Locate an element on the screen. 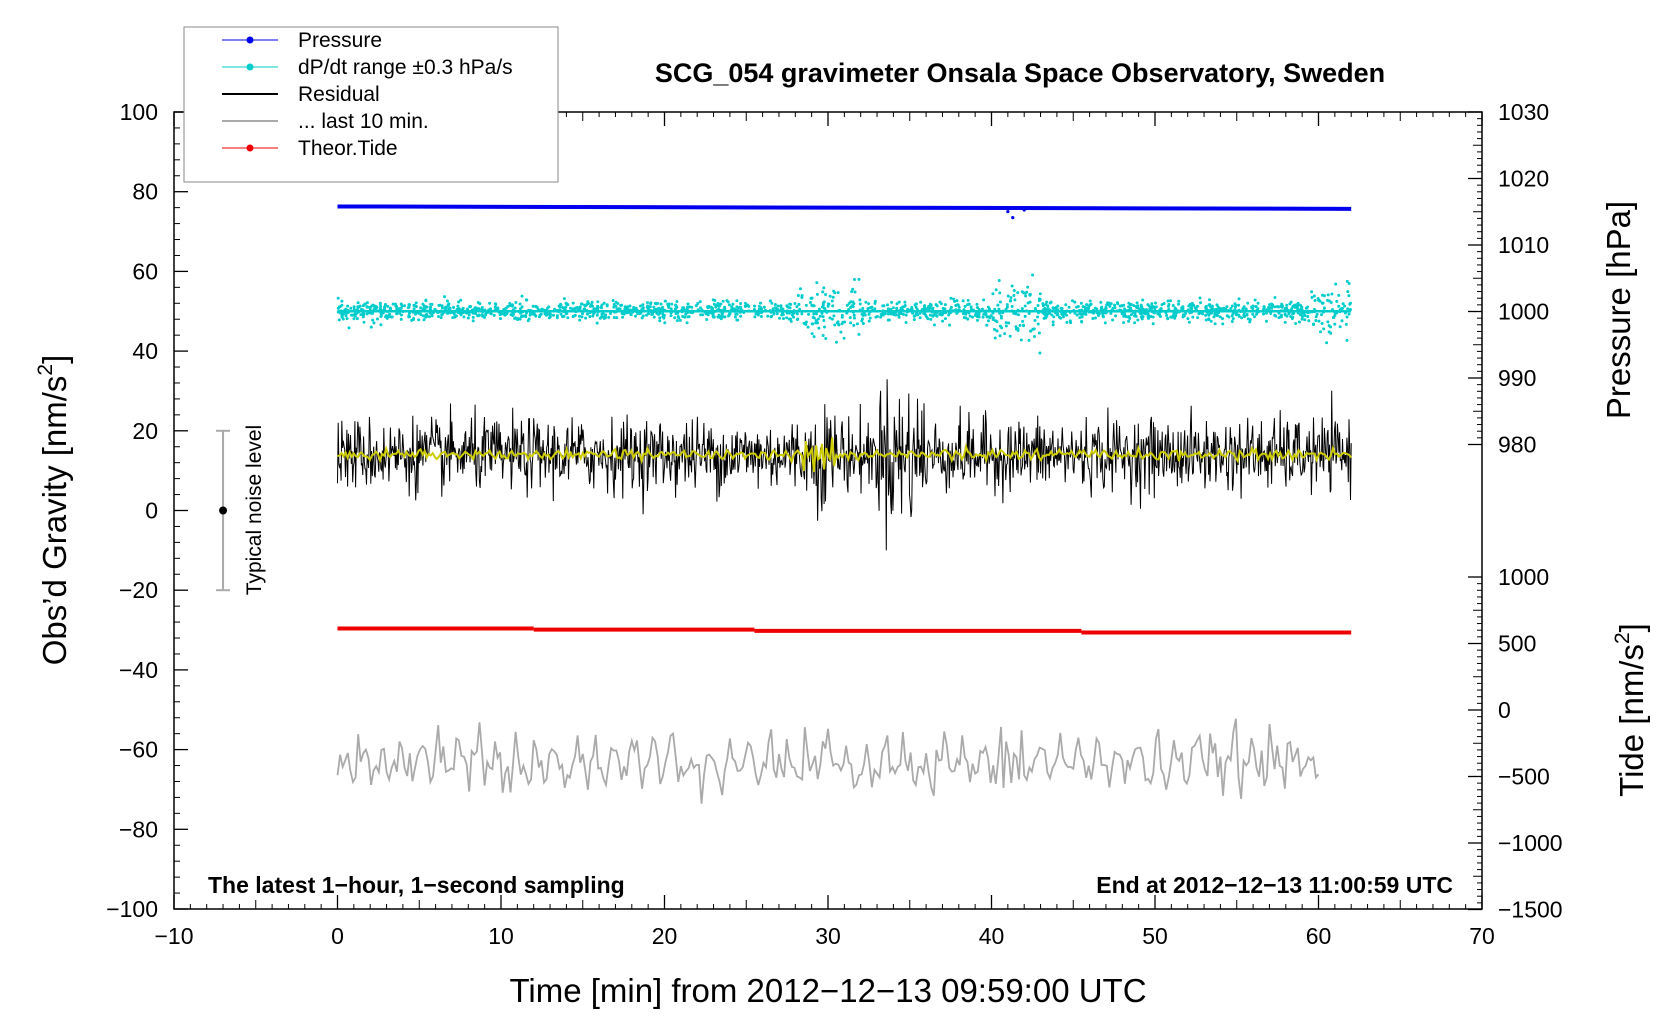 Image resolution: width=1676 pixels, height=1020 pixels. legend-label: Theor.Tide is located at coordinates (348, 148).